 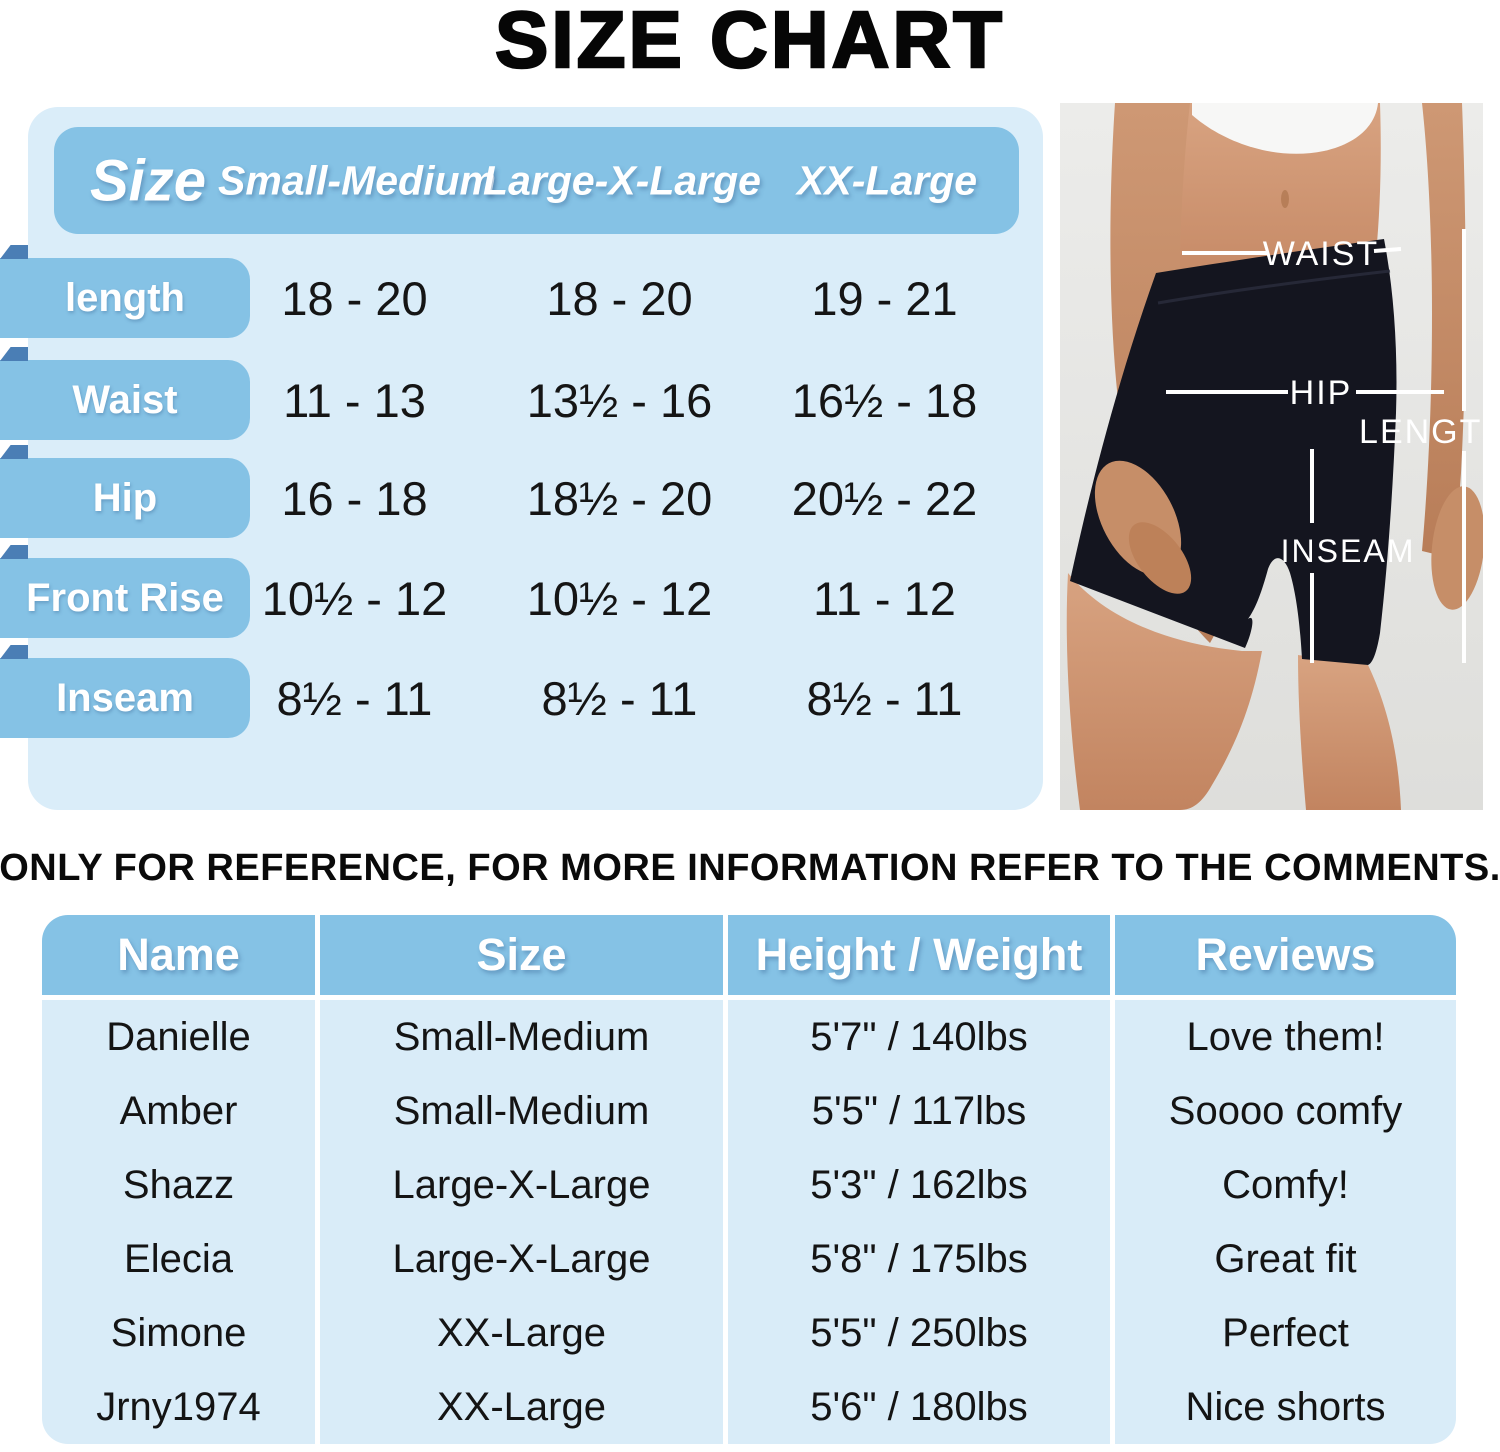 I want to click on size-row-length: length 18 - 20 18 - 20 19 - 21, so click(x=521, y=291).